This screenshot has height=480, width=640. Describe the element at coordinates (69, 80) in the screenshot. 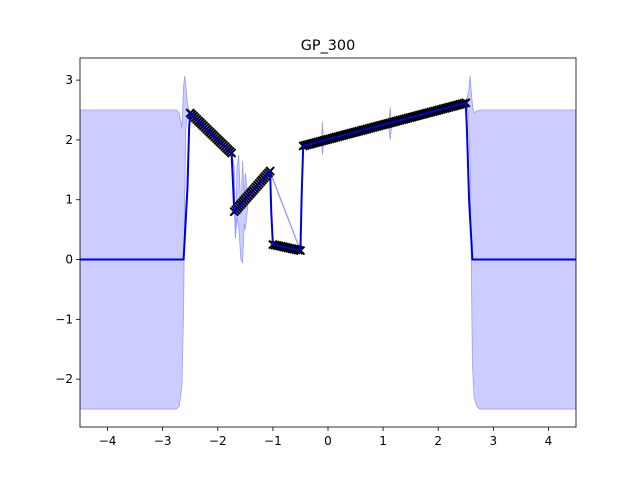

I see `y-tick-label: 3` at that location.